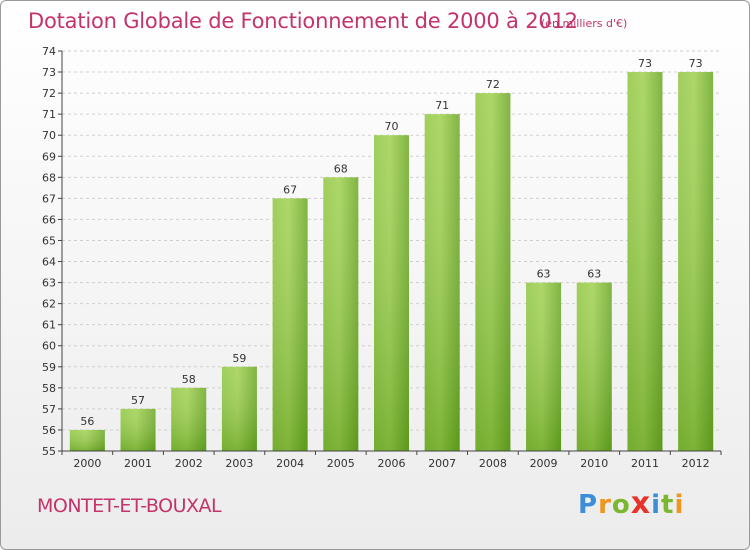 The width and height of the screenshot is (750, 550). I want to click on x-tick-label: 2010, so click(594, 463).